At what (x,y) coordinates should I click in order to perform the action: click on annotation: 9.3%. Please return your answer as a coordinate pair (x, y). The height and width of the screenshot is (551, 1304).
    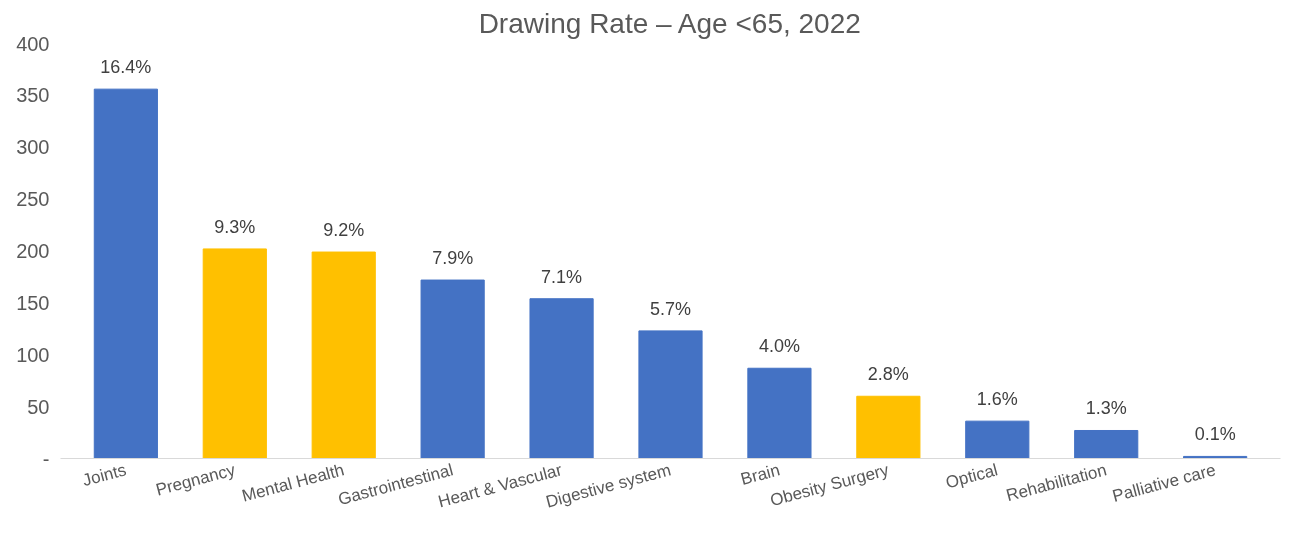
    Looking at the image, I should click on (235, 226).